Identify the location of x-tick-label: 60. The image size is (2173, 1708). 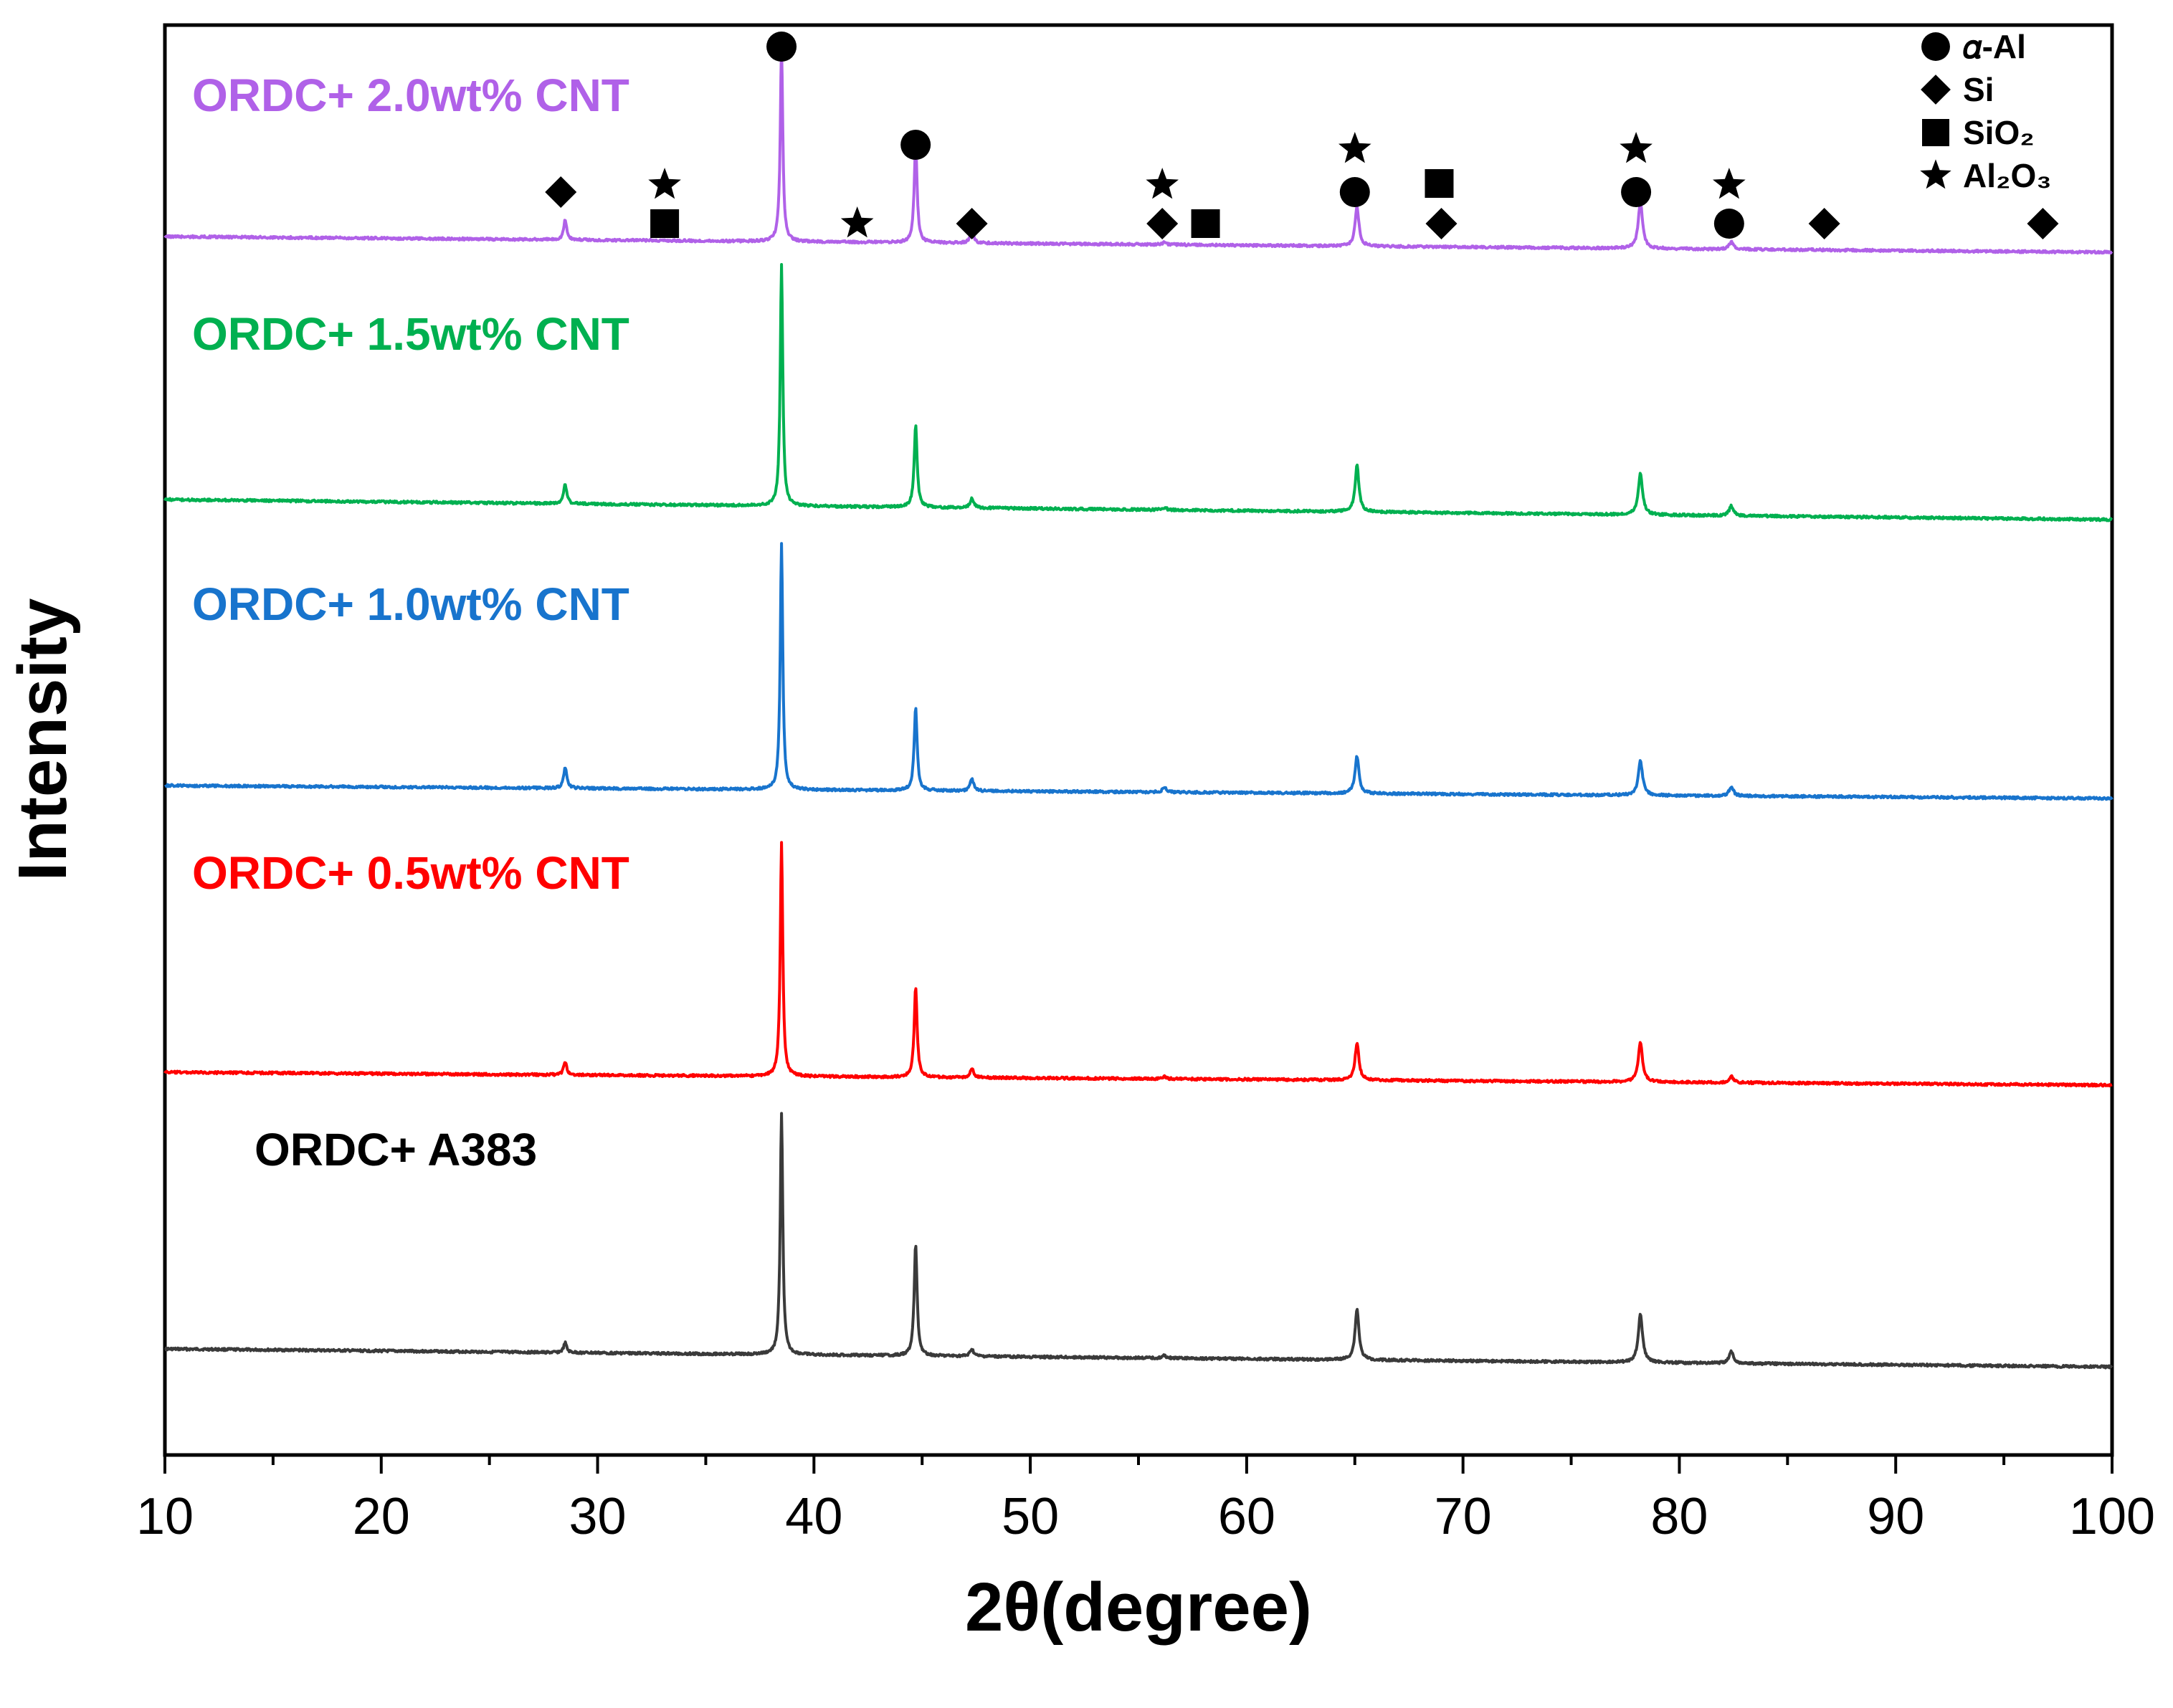
(1246, 1516).